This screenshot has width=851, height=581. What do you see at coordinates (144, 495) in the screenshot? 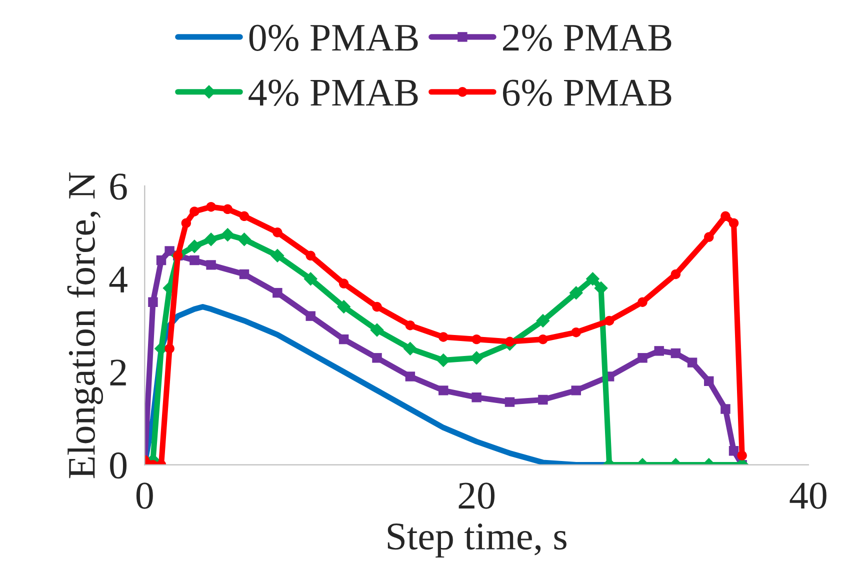
I see `x-tick-label: 0` at bounding box center [144, 495].